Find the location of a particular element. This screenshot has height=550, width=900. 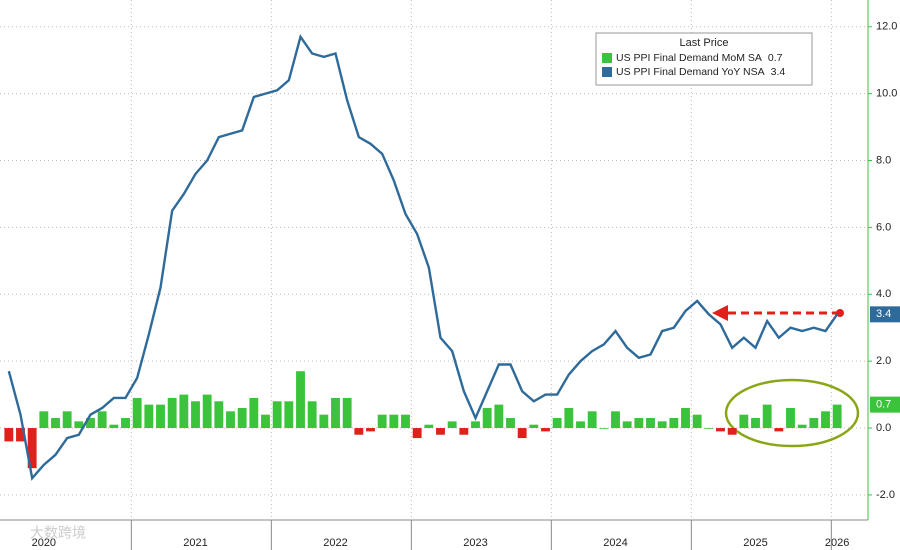

x-tick-label: 2026 is located at coordinates (837, 543).